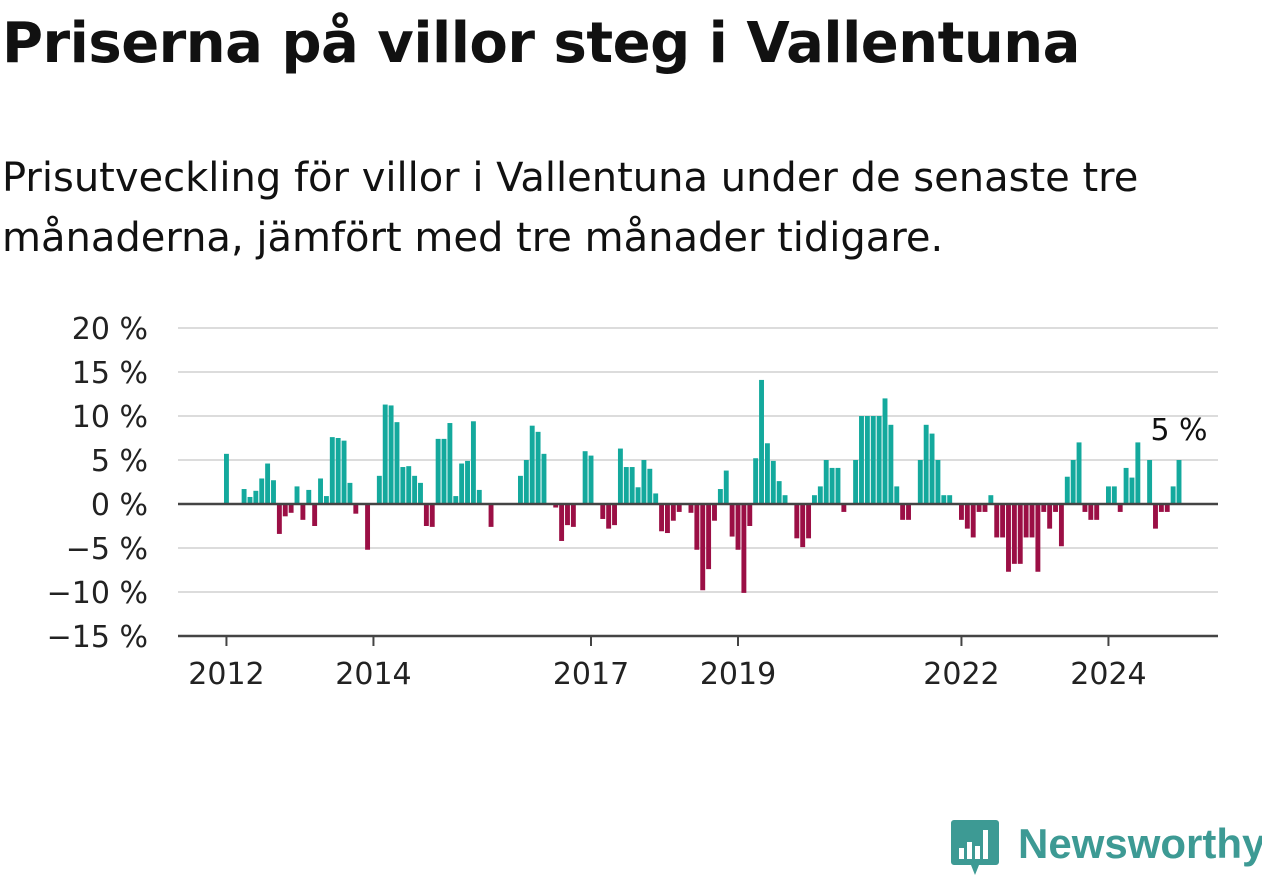 This screenshot has height=880, width=1262. What do you see at coordinates (1140, 843) in the screenshot?
I see `brand-name: Newsworthy` at bounding box center [1140, 843].